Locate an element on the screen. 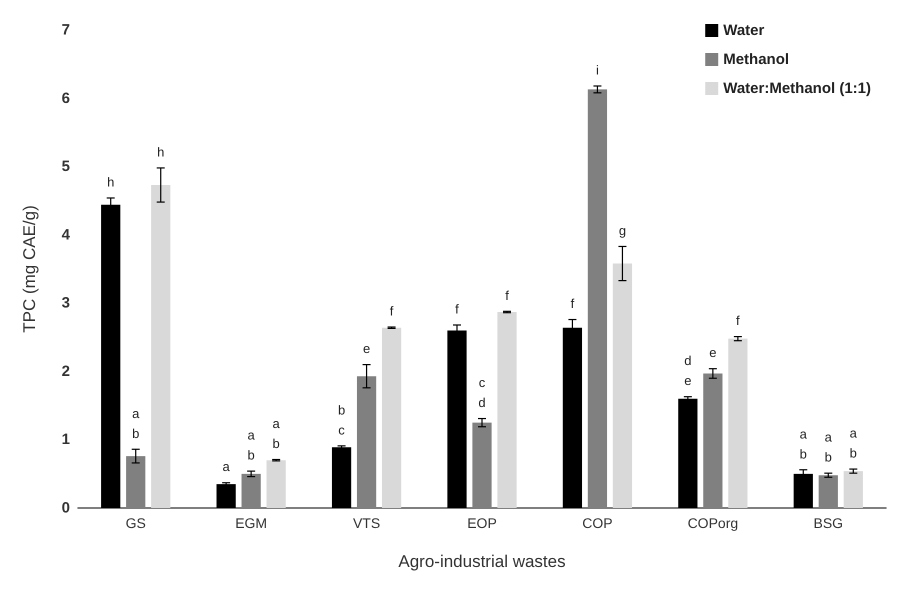 The height and width of the screenshot is (596, 904). data-label: b c is located at coordinates (342, 420).